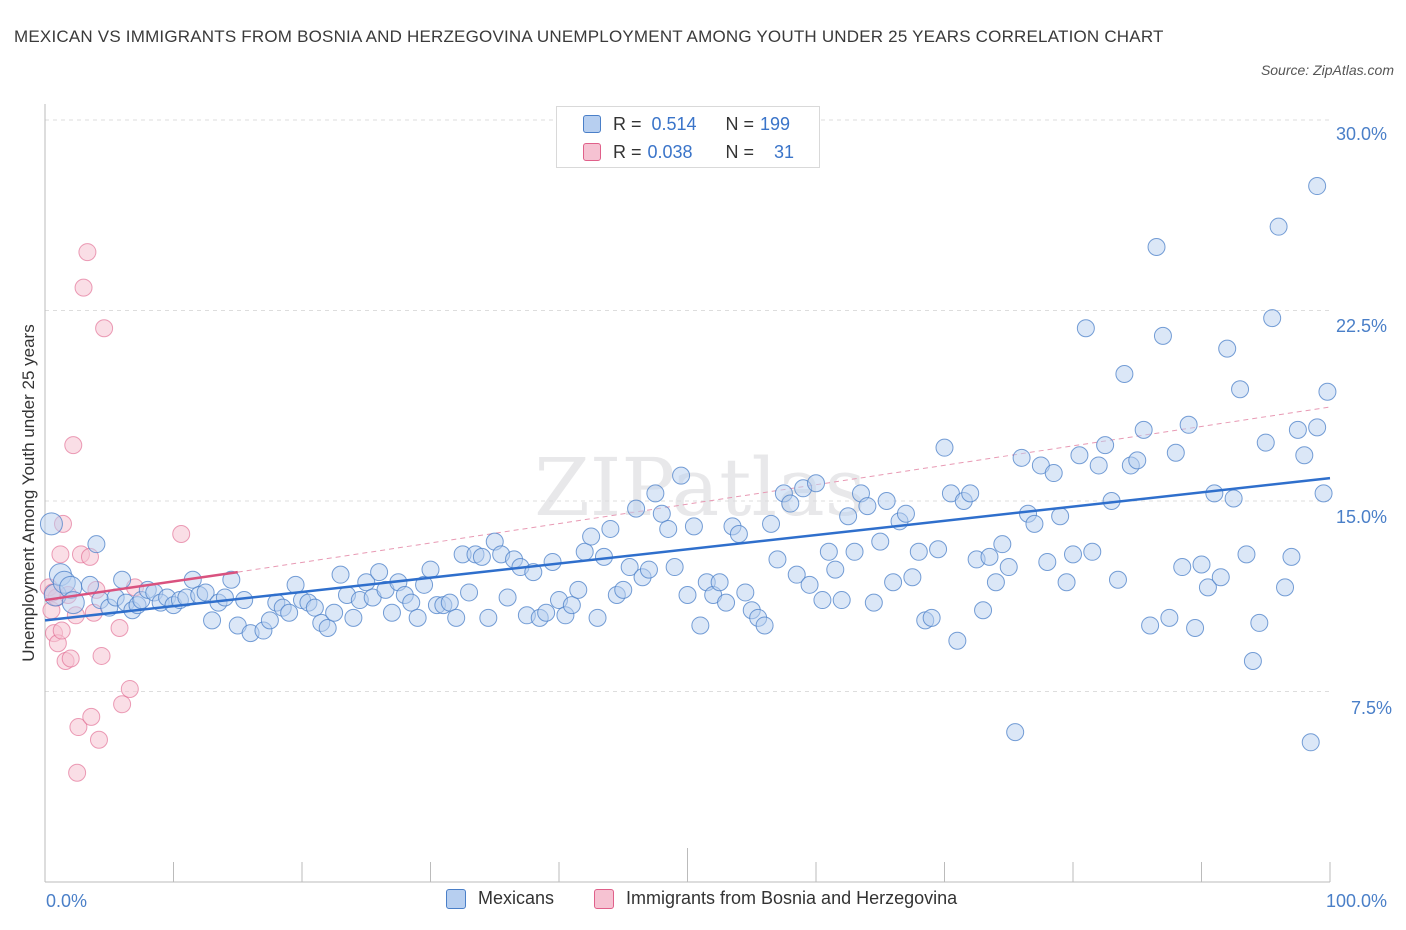 The image size is (1406, 930). What do you see at coordinates (670, 151) in the screenshot?
I see `r-value: 0.038` at bounding box center [670, 151].